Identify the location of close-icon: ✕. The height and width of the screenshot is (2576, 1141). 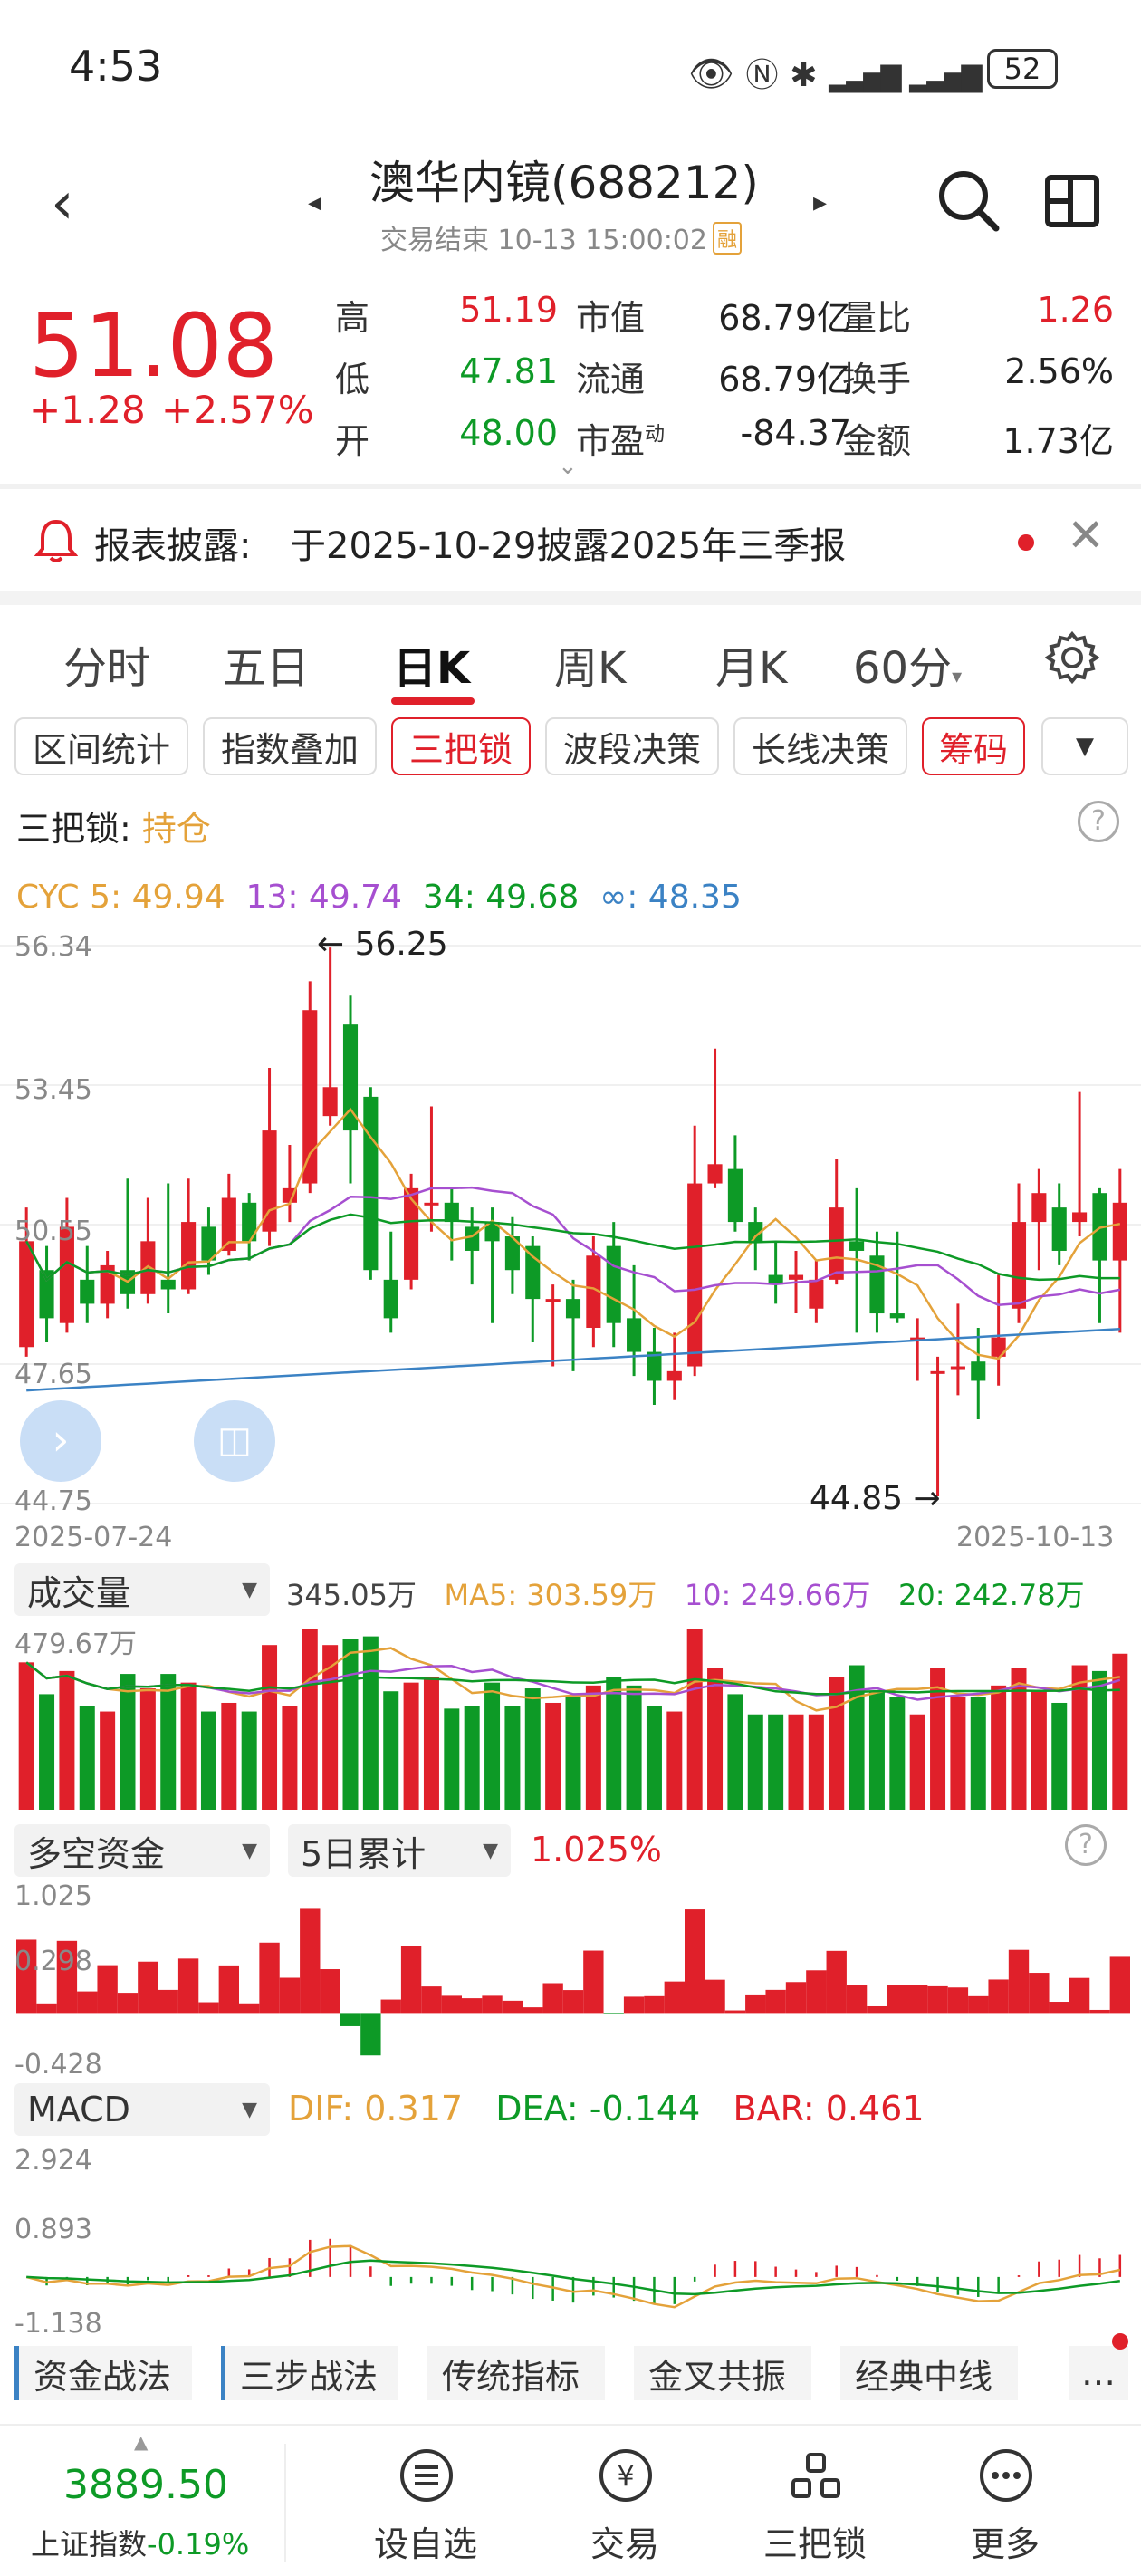
(1086, 535).